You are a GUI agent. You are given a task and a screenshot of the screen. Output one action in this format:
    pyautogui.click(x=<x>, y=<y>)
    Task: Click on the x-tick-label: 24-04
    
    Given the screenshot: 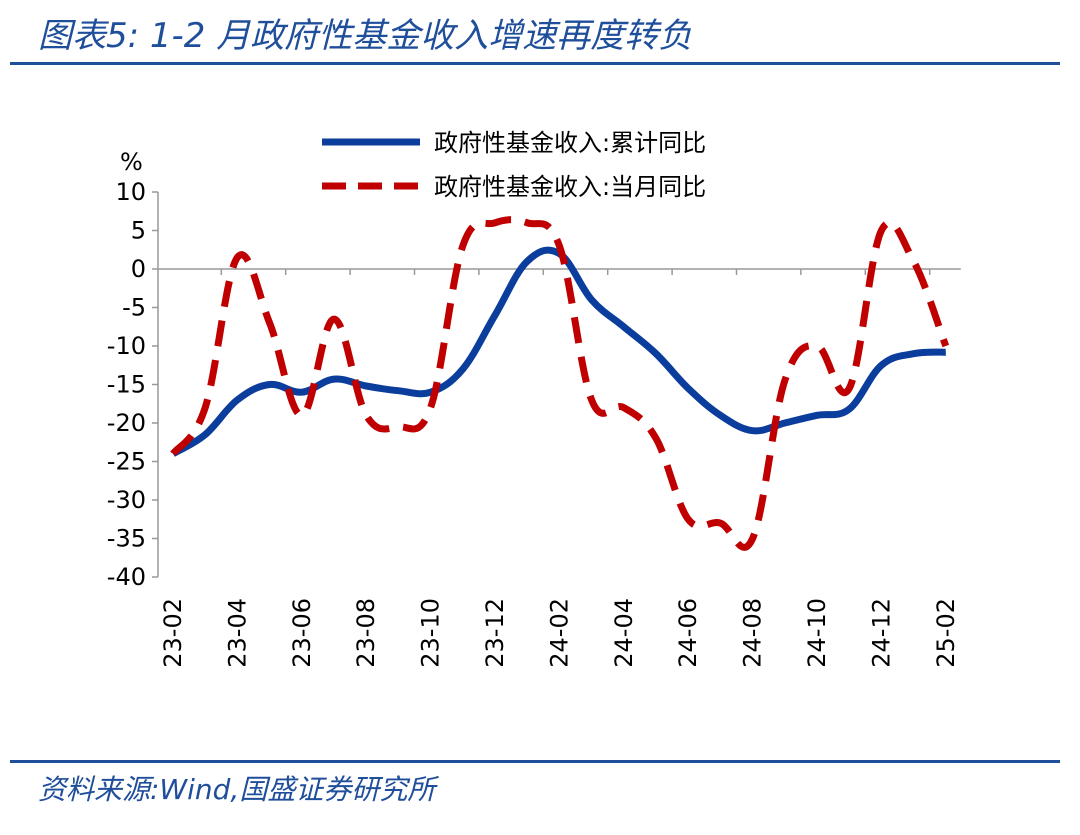 What is the action you would take?
    pyautogui.click(x=624, y=633)
    